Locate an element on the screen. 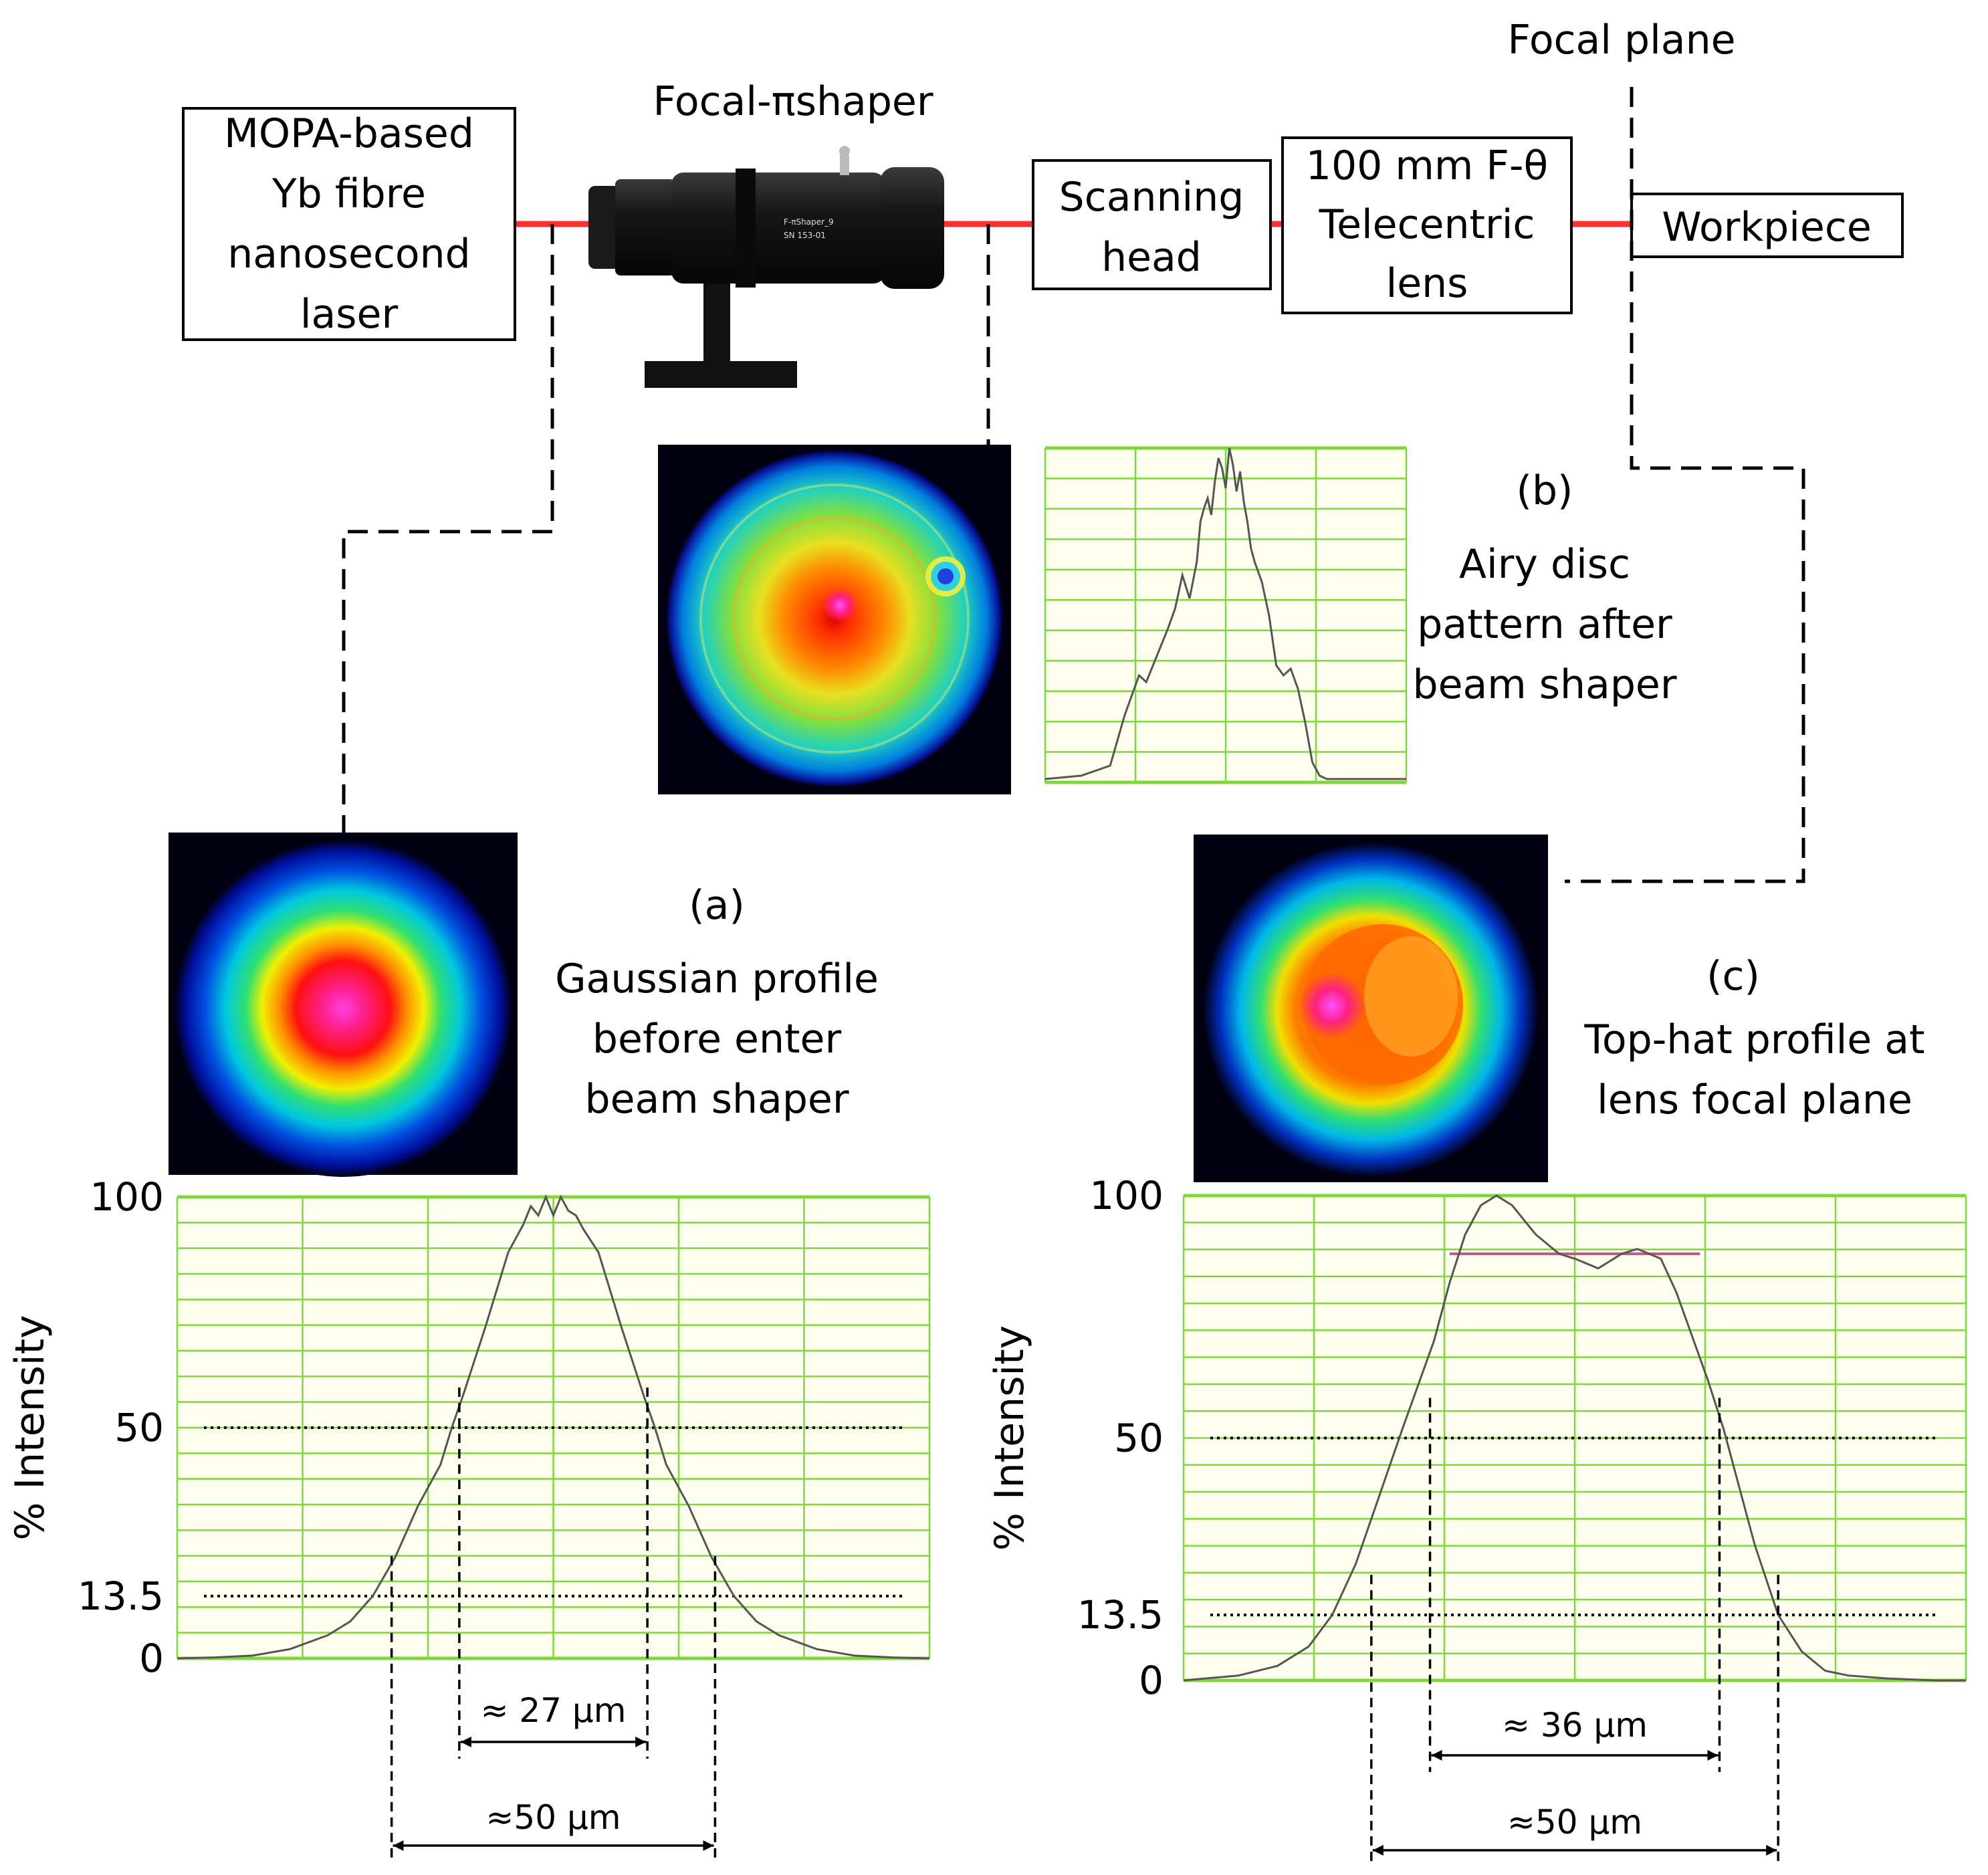 The height and width of the screenshot is (1875, 1988). chart-a-width-label: ≈50 µm is located at coordinates (553, 1817).